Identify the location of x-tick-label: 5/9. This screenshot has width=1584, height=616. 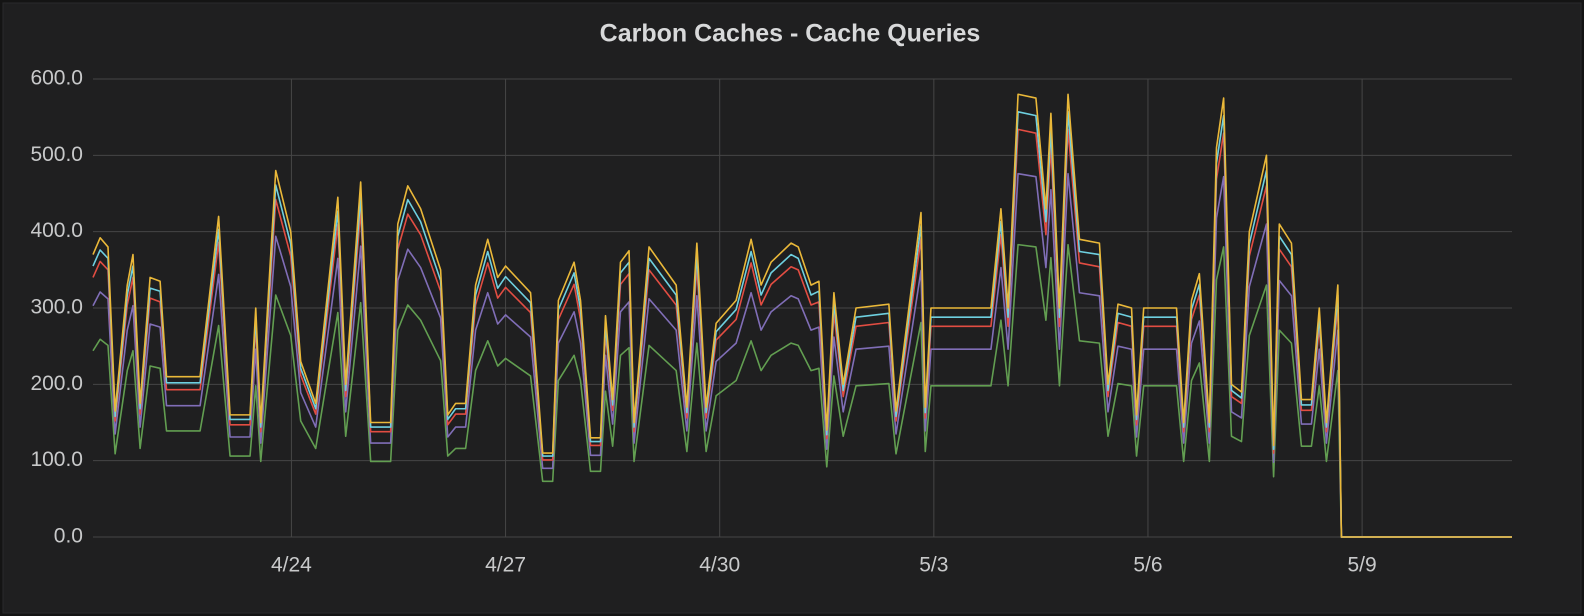
(1362, 565).